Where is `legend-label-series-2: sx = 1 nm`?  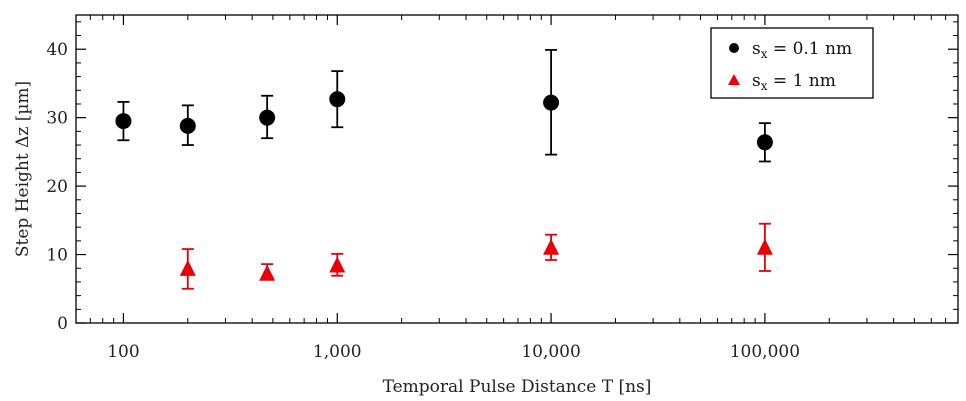 legend-label-series-2: sx = 1 nm is located at coordinates (794, 82).